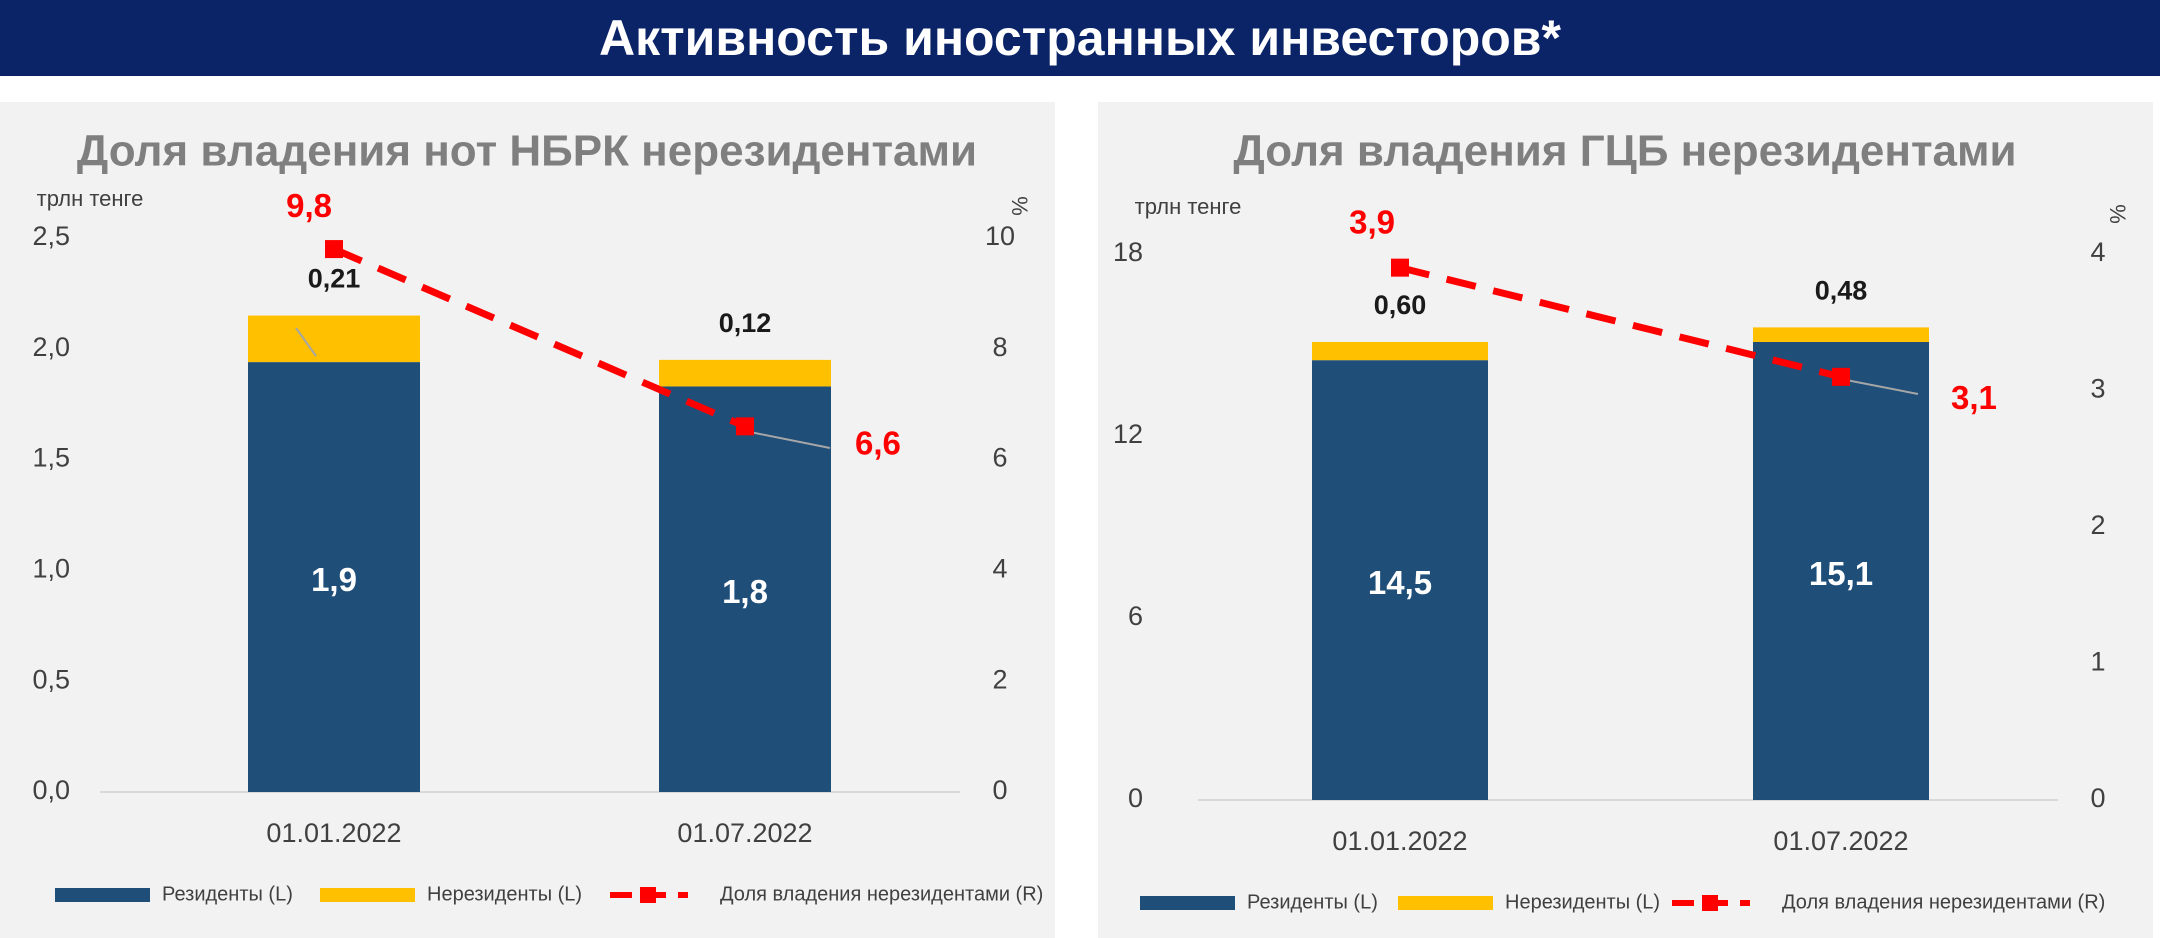  Describe the element at coordinates (309, 205) in the screenshot. I see `data-label-share: 9,8` at that location.